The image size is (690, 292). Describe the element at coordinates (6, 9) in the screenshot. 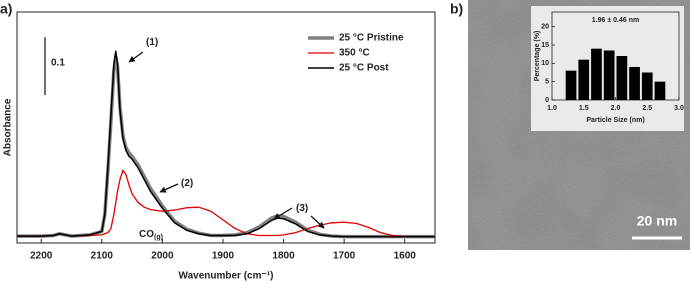

I see `panel-label: a)` at that location.